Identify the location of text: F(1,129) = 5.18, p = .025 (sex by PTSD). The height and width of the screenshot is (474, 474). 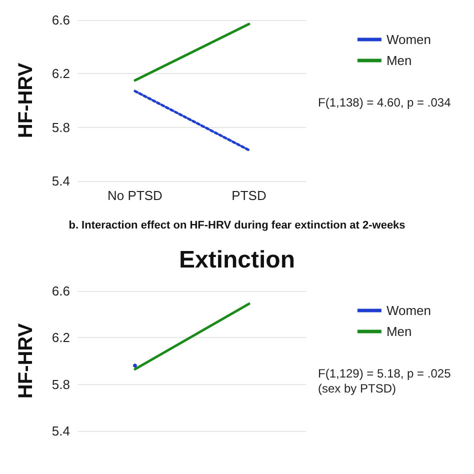
(386, 381).